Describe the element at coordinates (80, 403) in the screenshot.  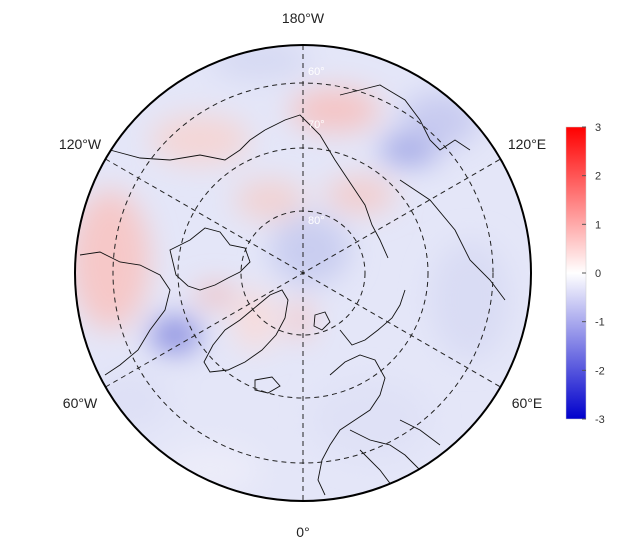
I see `lon-label-lower-left: 60°W` at that location.